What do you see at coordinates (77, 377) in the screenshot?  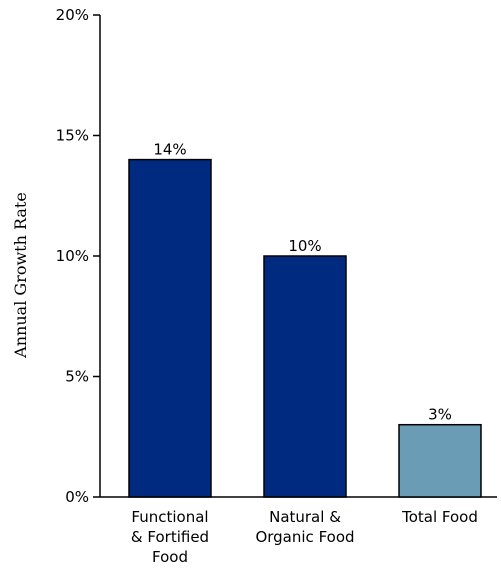 I see `y-tick-label: 5%` at bounding box center [77, 377].